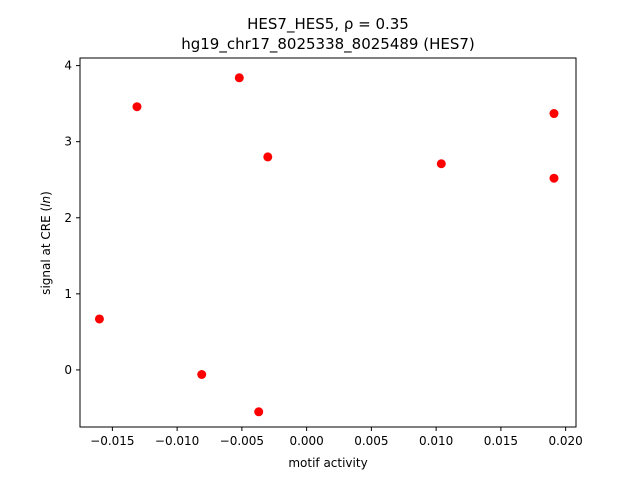 This screenshot has height=480, width=640. I want to click on y-tick-label: 2, so click(68, 218).